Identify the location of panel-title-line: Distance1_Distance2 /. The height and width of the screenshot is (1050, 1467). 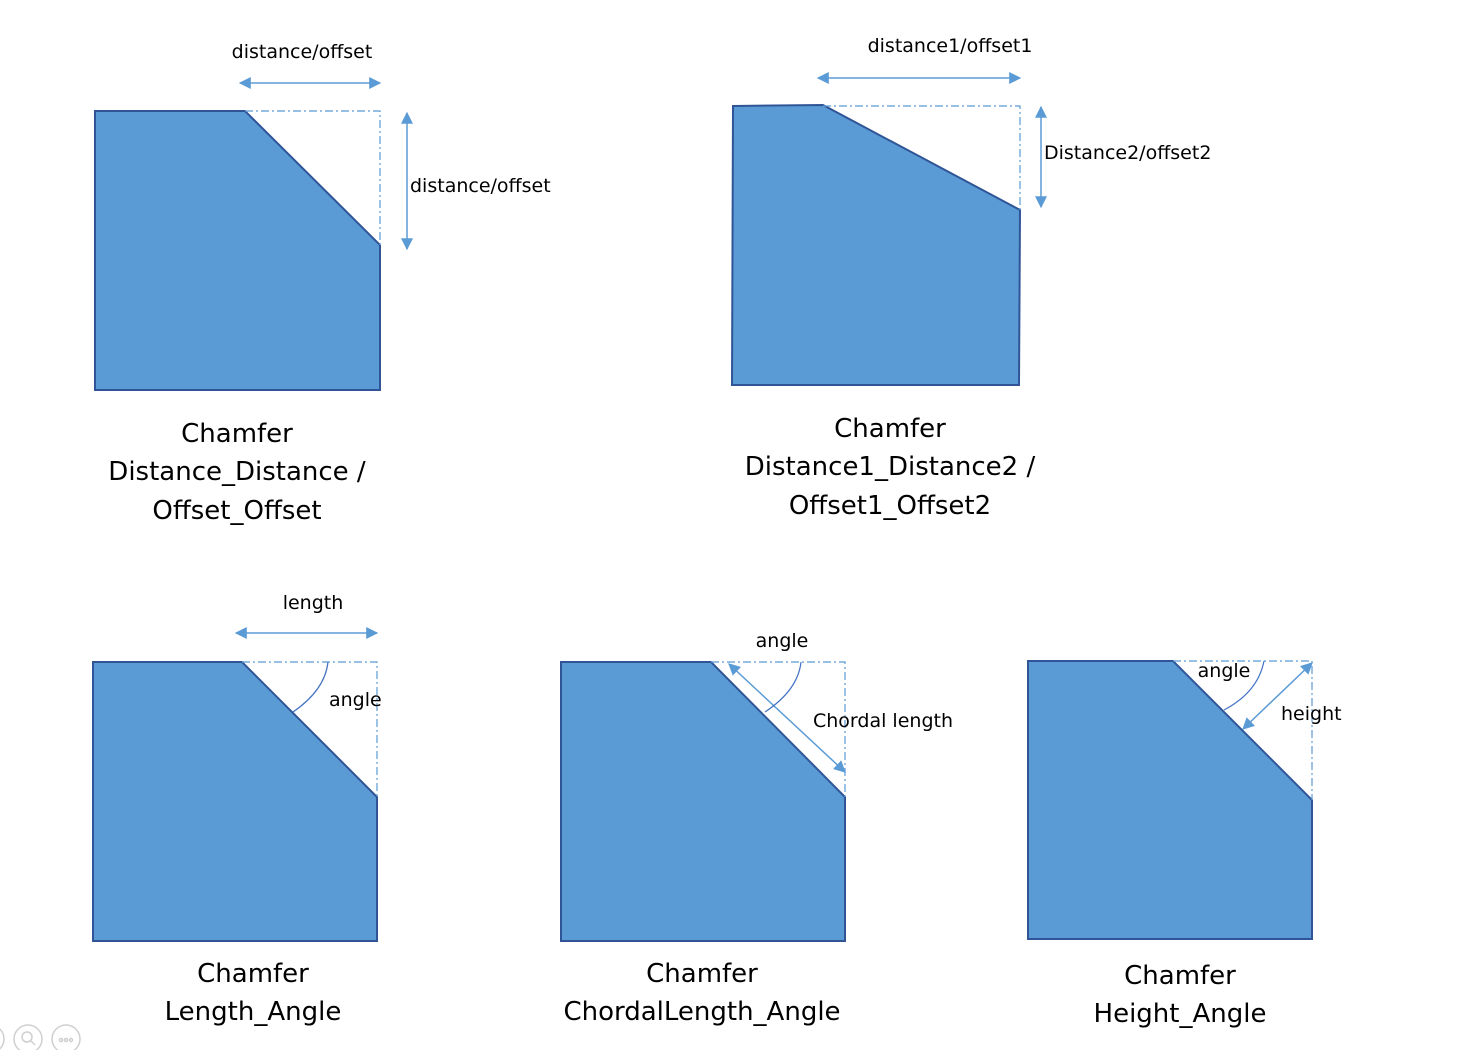
(890, 467).